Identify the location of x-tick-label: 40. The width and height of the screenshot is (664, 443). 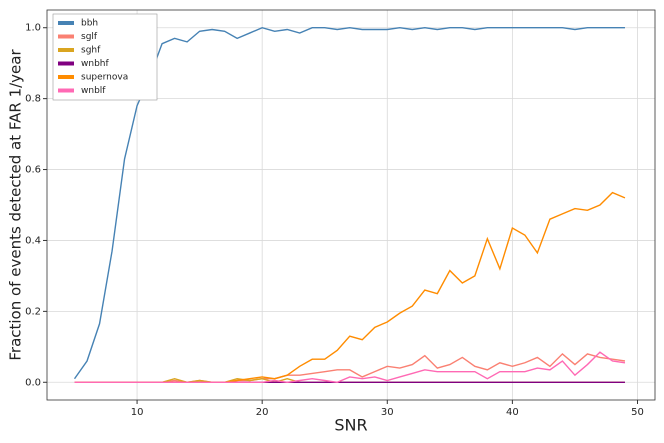
(512, 412).